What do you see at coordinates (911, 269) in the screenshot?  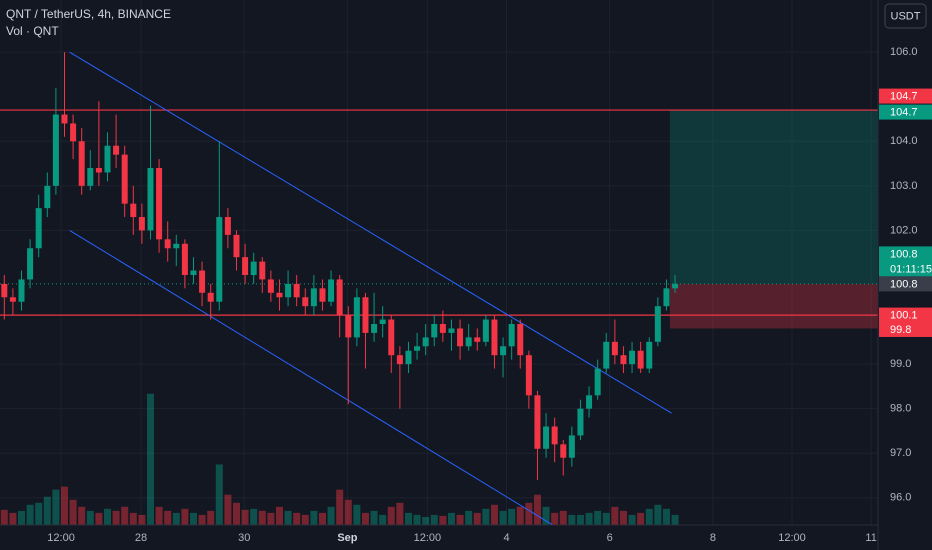 I see `countdown: 01:11:15` at bounding box center [911, 269].